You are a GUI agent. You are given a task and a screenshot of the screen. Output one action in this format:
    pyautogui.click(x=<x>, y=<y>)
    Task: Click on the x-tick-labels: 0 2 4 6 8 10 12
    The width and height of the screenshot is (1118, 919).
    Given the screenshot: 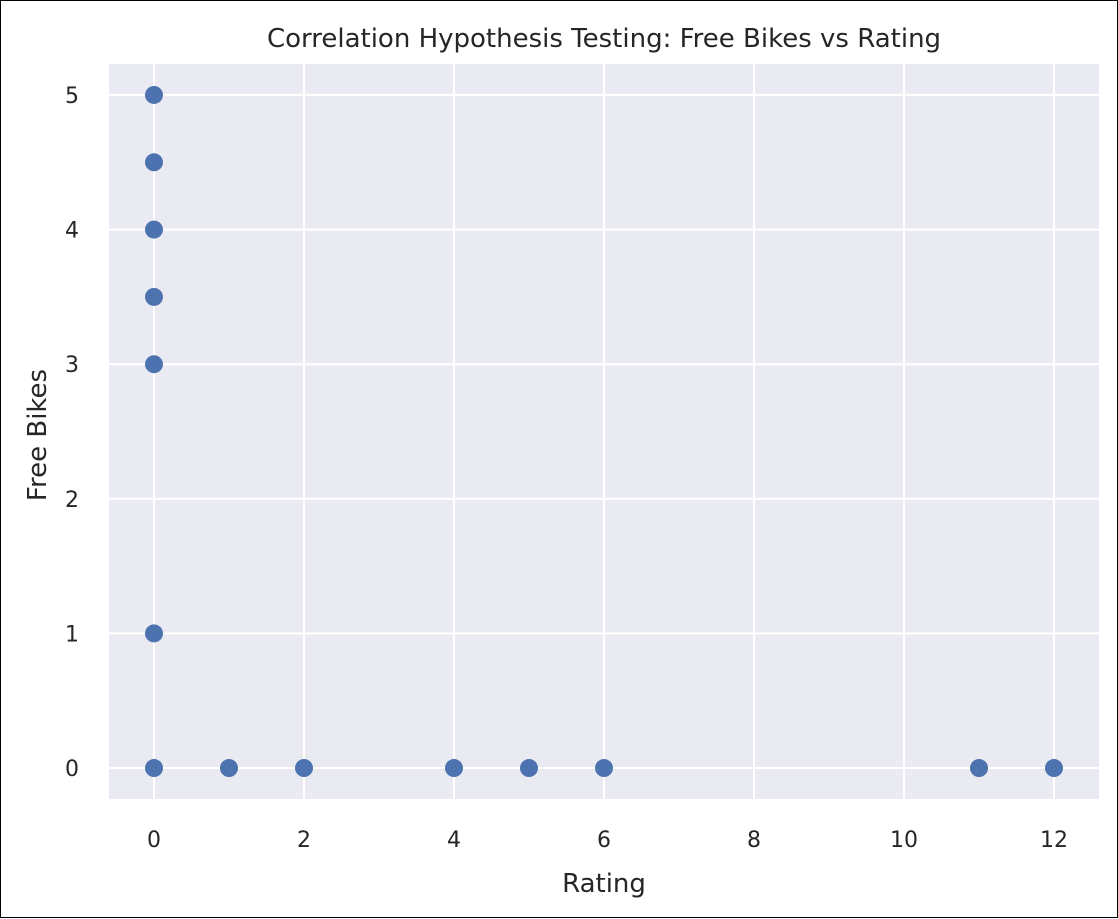 What is the action you would take?
    pyautogui.click(x=607, y=840)
    